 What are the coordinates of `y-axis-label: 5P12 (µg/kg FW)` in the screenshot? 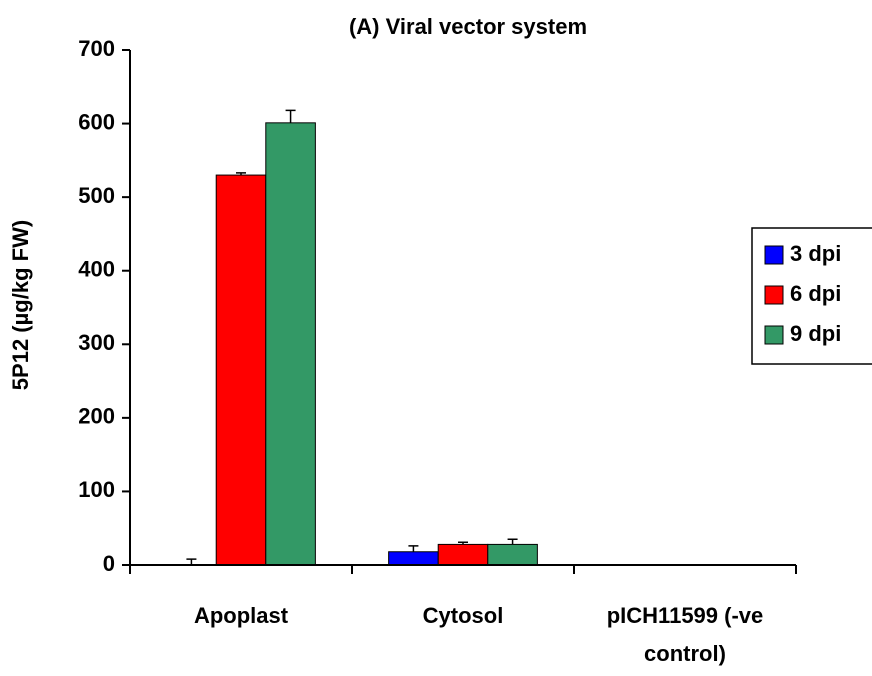 It's located at (20, 305).